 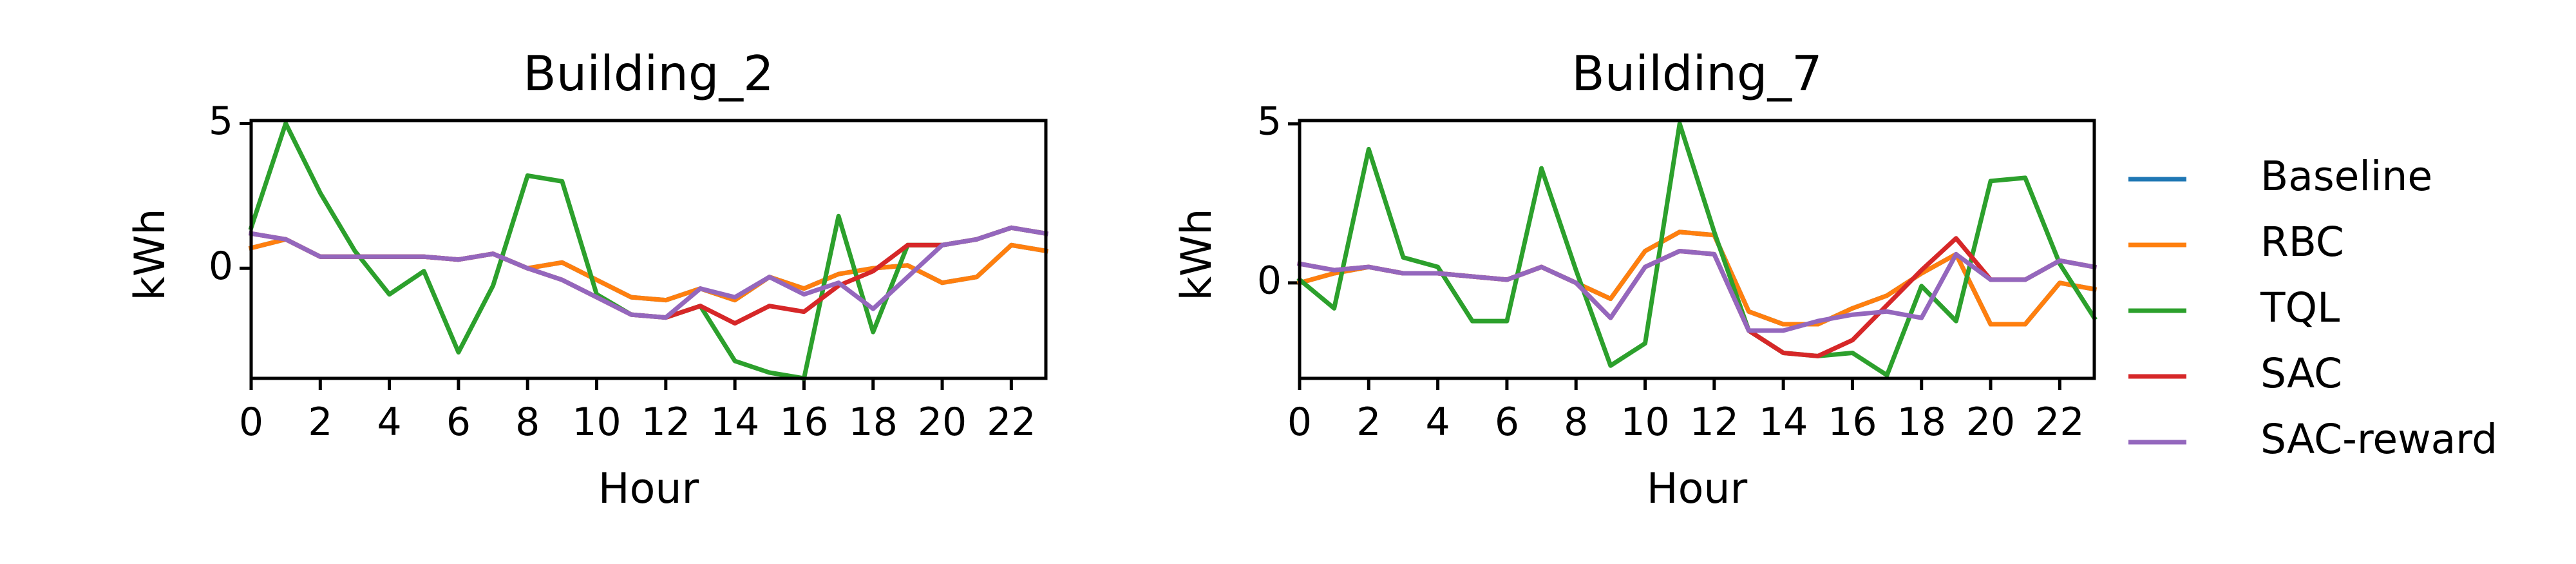 What do you see at coordinates (2378, 439) in the screenshot?
I see `legend-label-sac-reward: SAC-reward` at bounding box center [2378, 439].